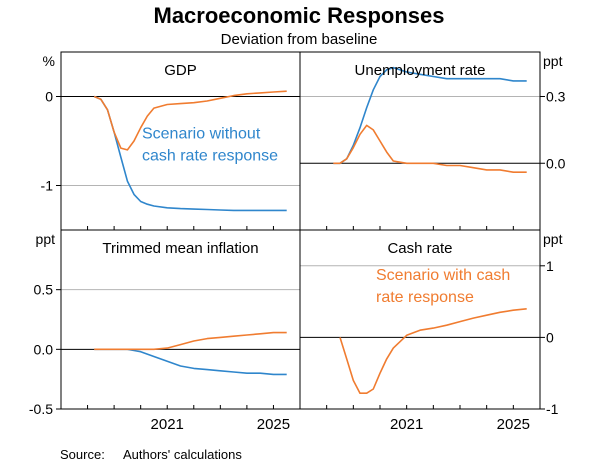  What do you see at coordinates (82, 454) in the screenshot?
I see `source-label: Source:` at bounding box center [82, 454].